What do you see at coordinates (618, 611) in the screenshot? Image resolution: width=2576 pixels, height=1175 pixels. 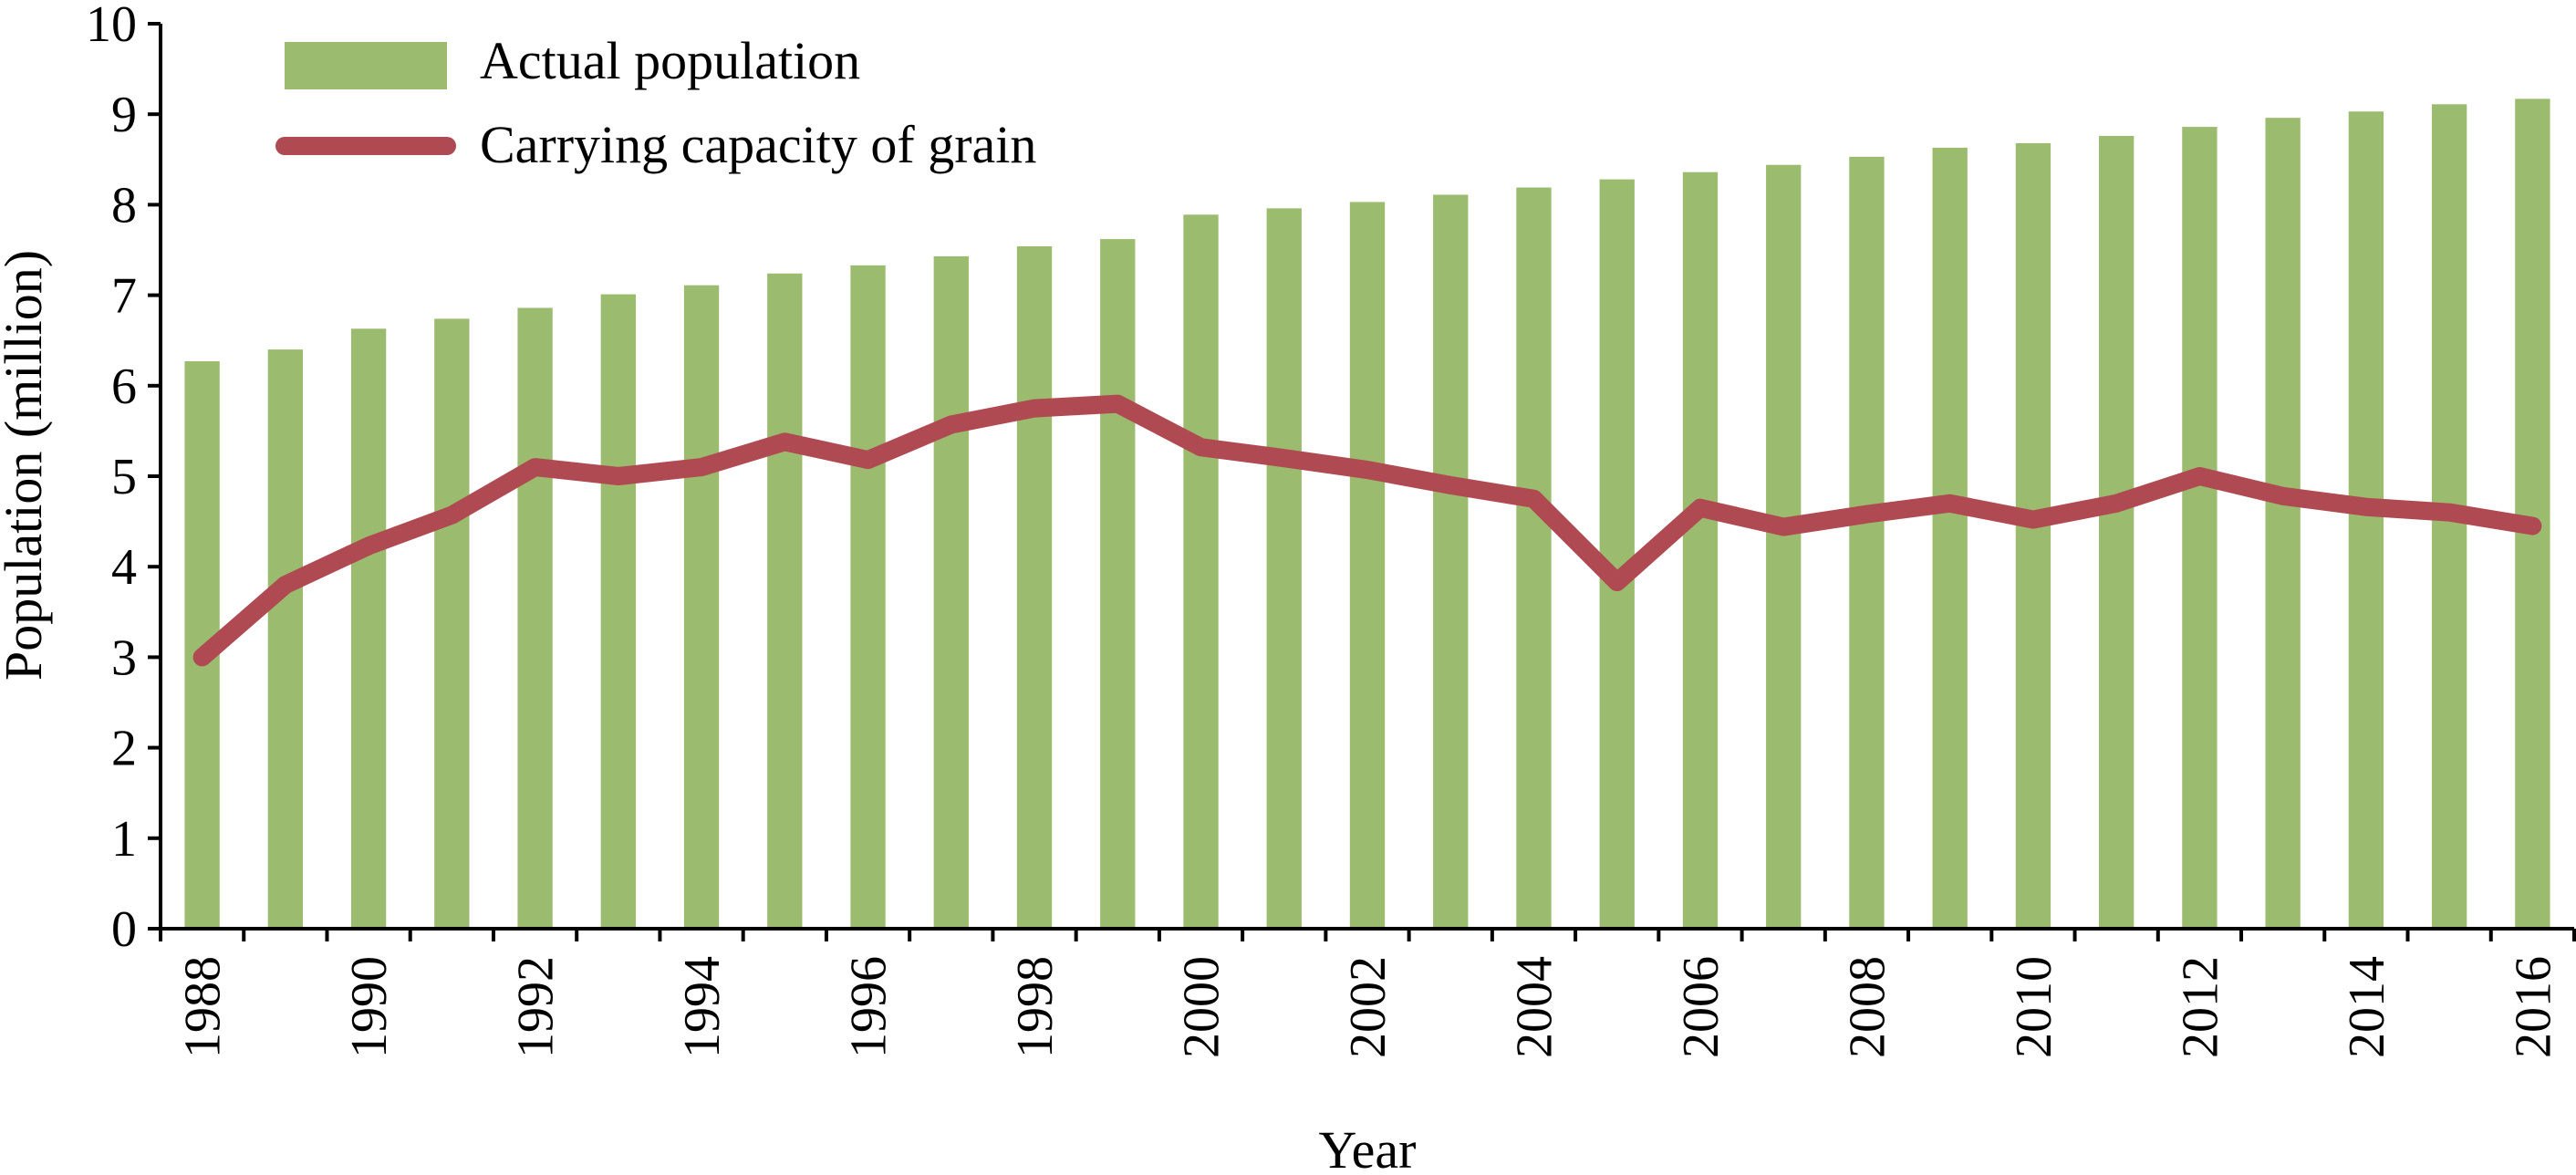 I see `bar-1993` at bounding box center [618, 611].